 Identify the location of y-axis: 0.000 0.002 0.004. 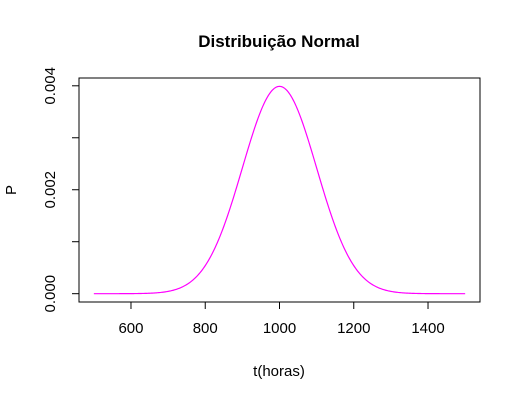
(61, 190).